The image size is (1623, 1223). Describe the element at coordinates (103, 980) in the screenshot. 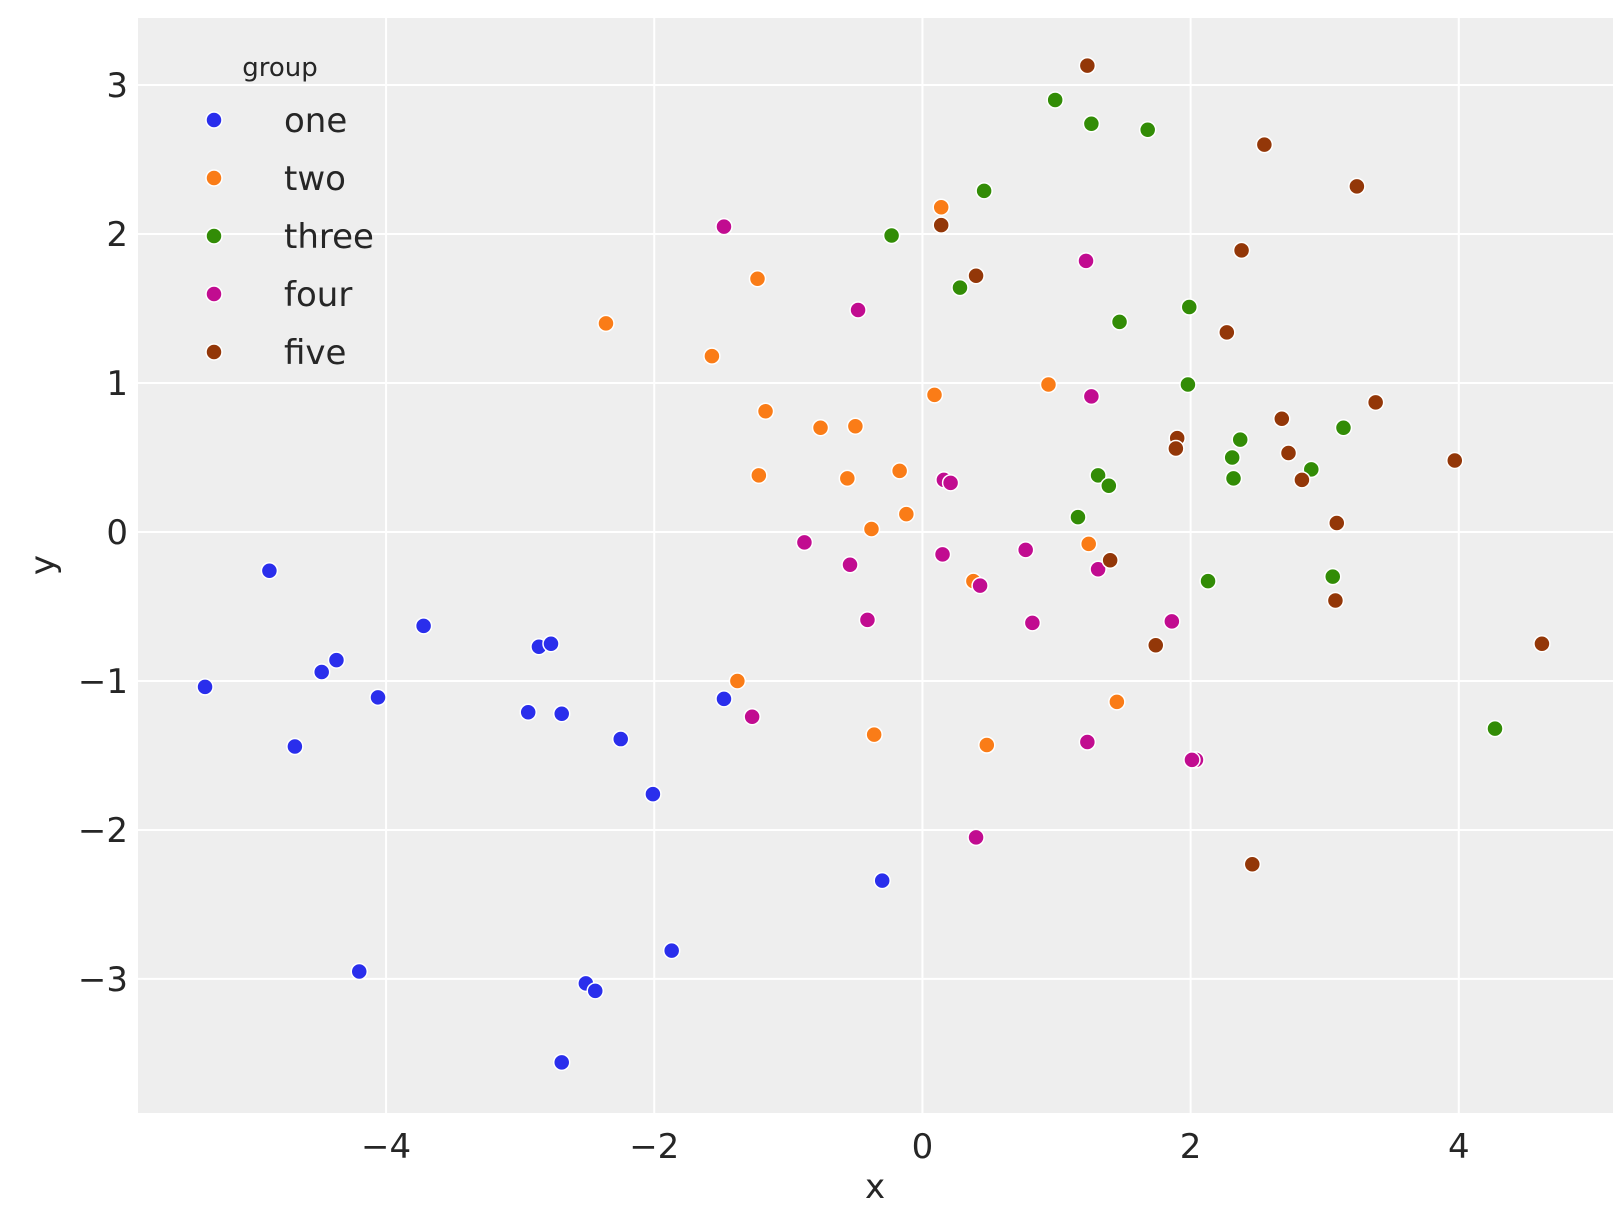

I see `y-tick-label: −3` at that location.